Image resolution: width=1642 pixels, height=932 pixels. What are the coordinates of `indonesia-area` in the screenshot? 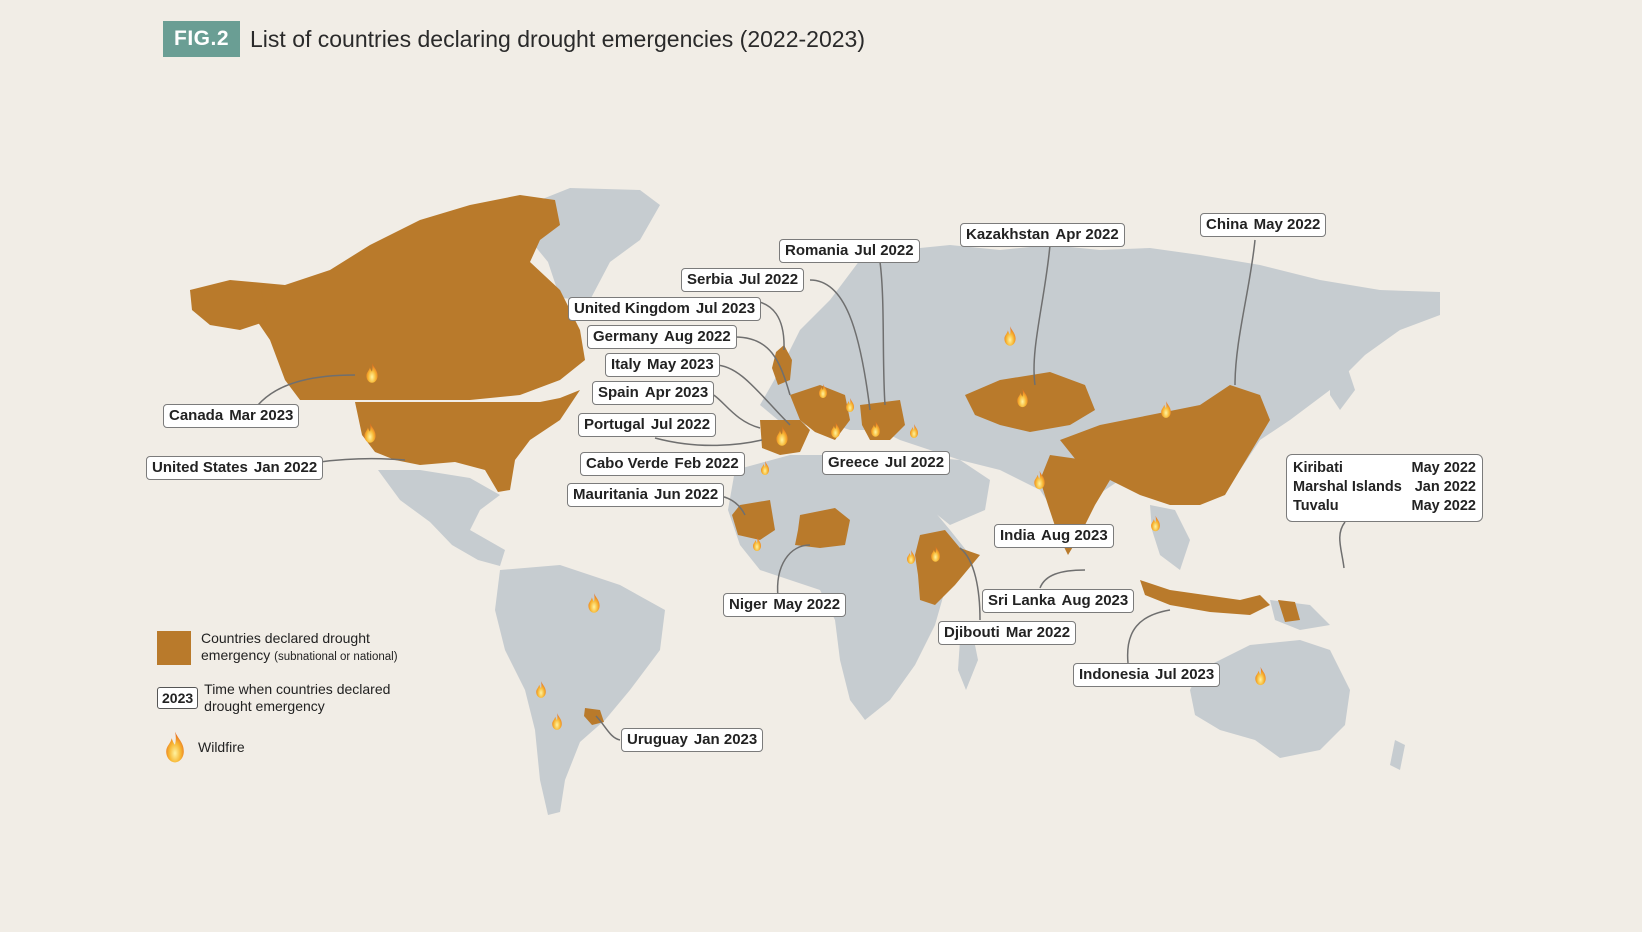 It's located at (1205, 597).